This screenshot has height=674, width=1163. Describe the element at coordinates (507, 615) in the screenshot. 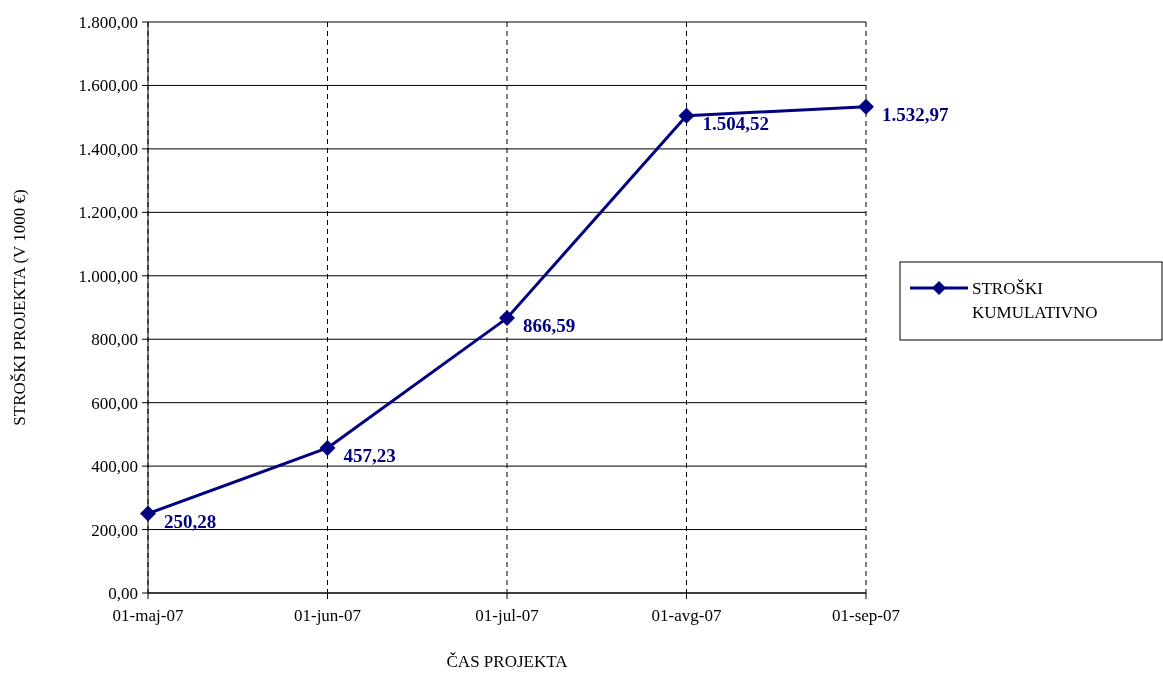

I see `x-tick-label: 01-jul-07` at that location.